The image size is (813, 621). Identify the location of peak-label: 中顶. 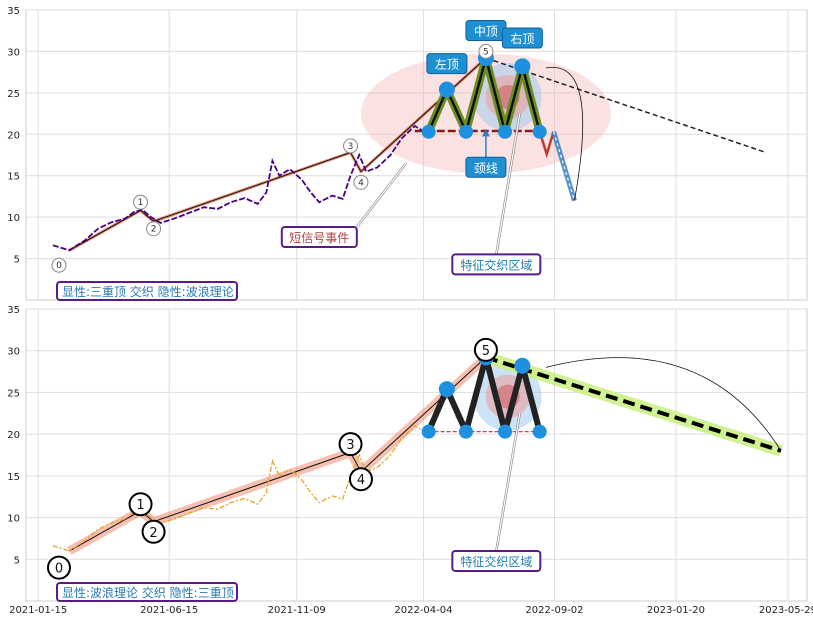
(486, 31).